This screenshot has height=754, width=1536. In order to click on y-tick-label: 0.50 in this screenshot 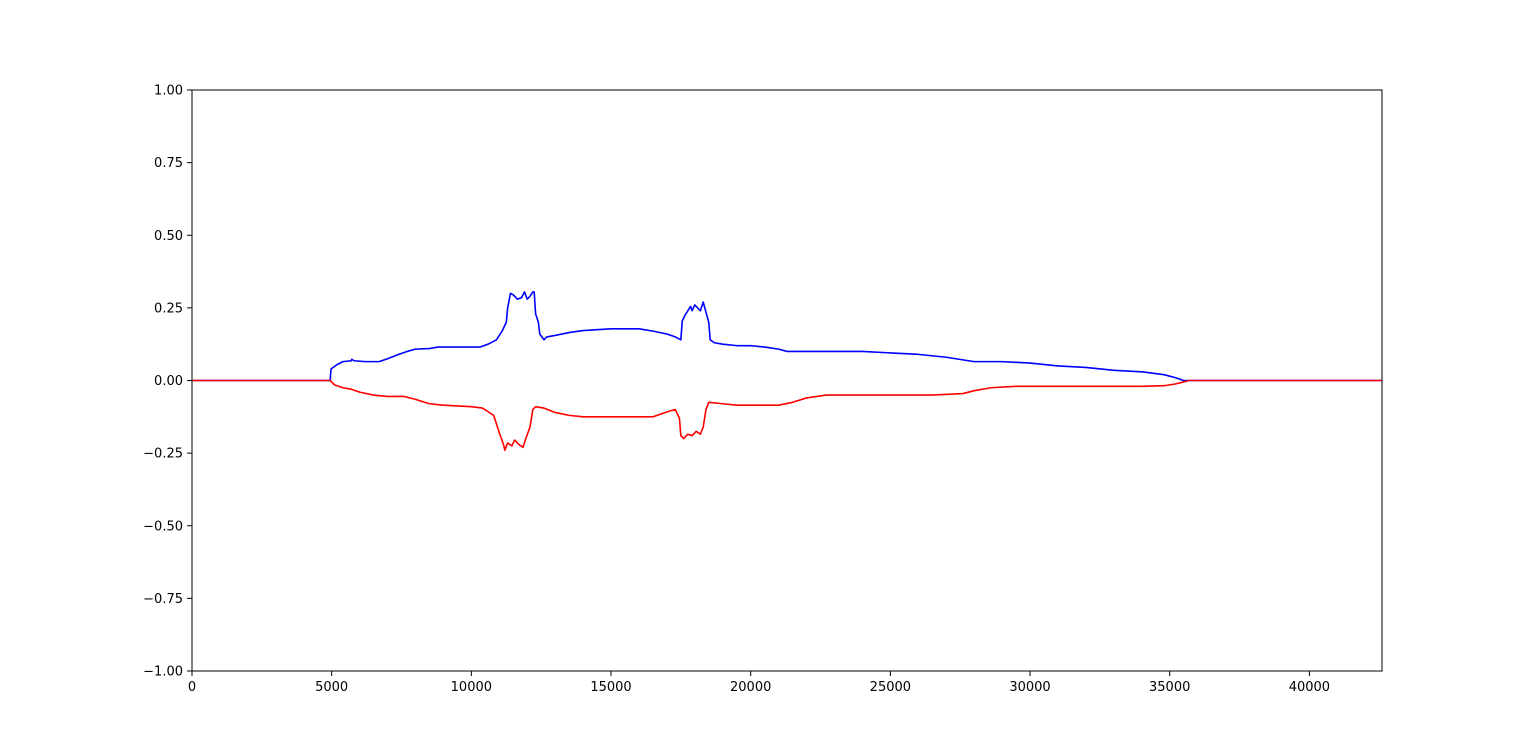, I will do `click(168, 236)`.